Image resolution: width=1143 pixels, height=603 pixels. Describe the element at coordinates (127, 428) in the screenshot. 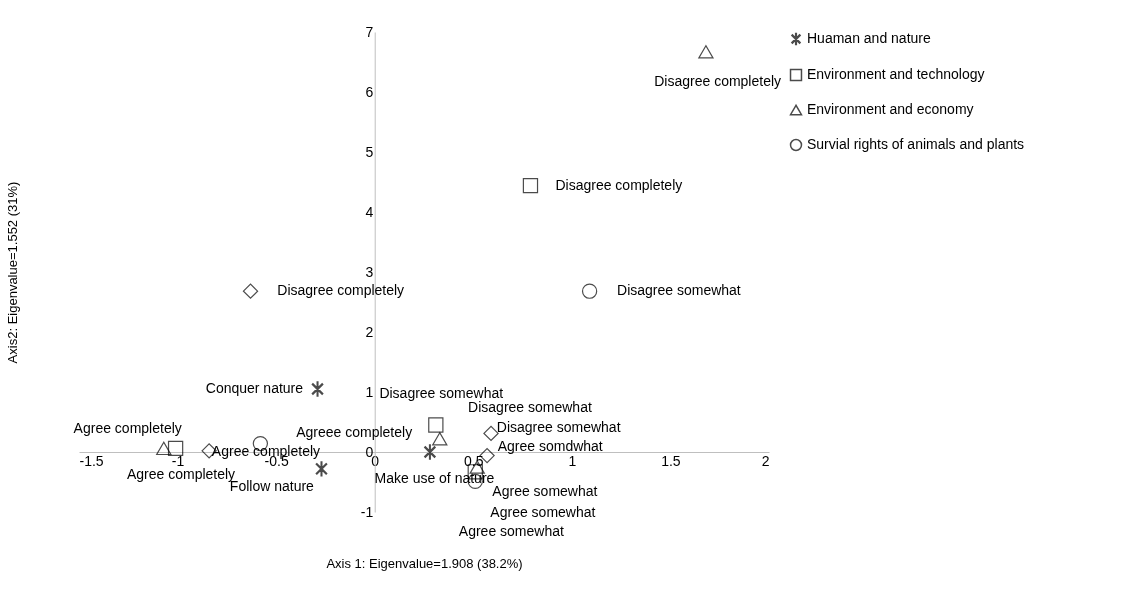

I see `annotation: Agree completely` at that location.